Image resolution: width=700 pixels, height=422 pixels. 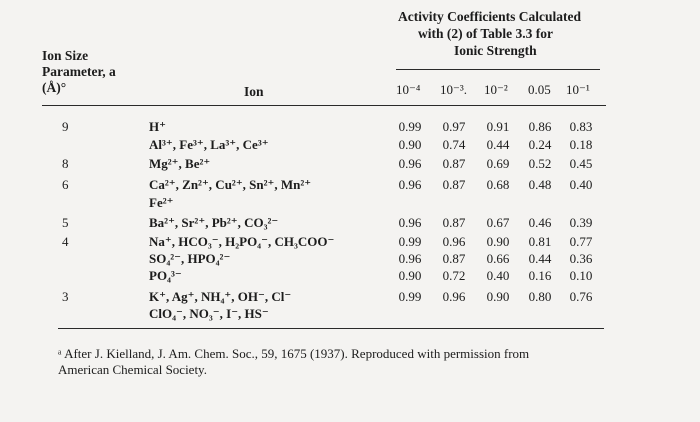 What do you see at coordinates (540, 144) in the screenshot?
I see `coefficient-cell: 0.24` at bounding box center [540, 144].